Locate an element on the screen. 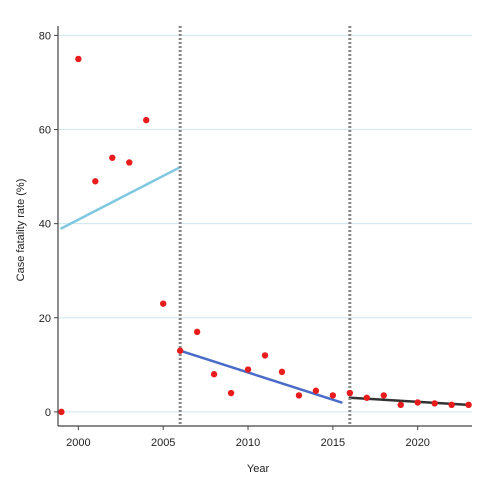 The width and height of the screenshot is (500, 500). y-tick-label-1: 20 is located at coordinates (45, 319).